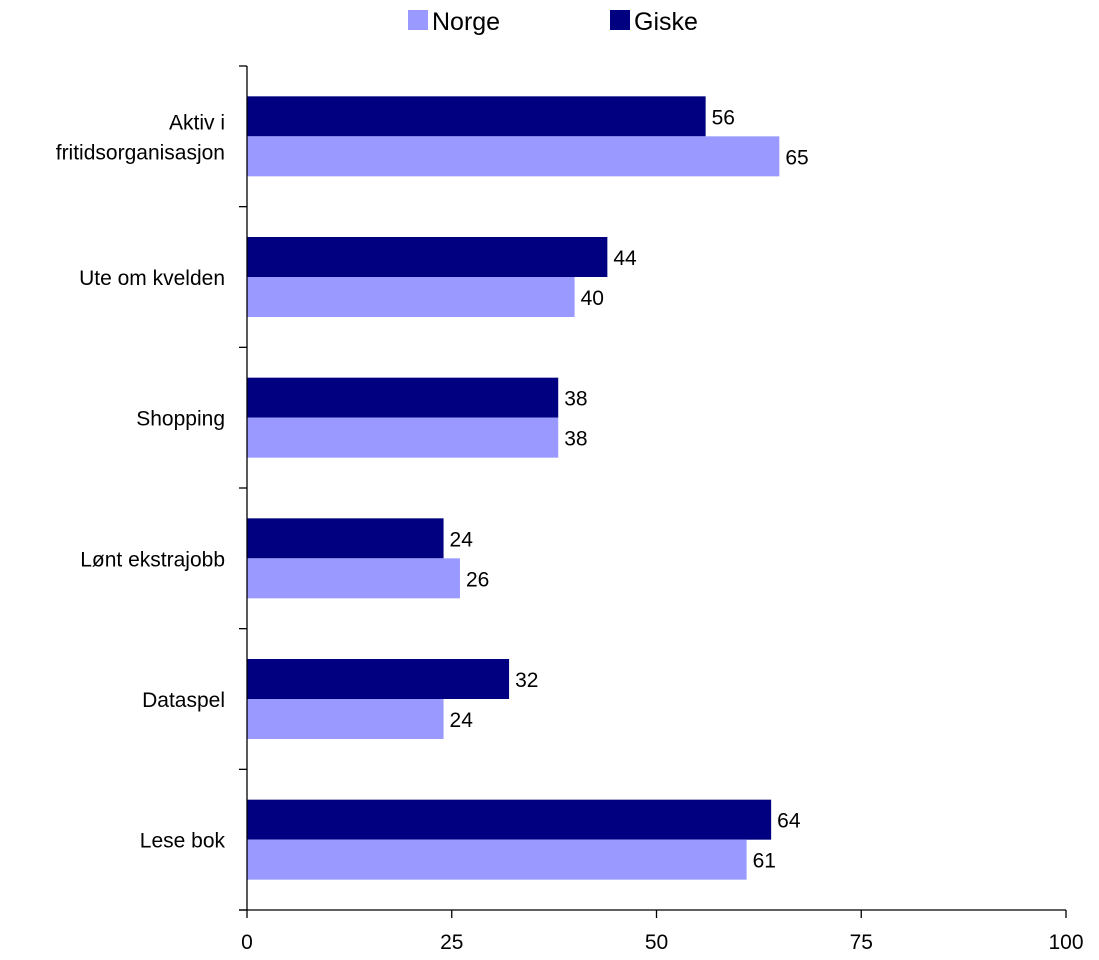 The image size is (1099, 960). I want to click on data-label-norge-1: 40, so click(592, 298).